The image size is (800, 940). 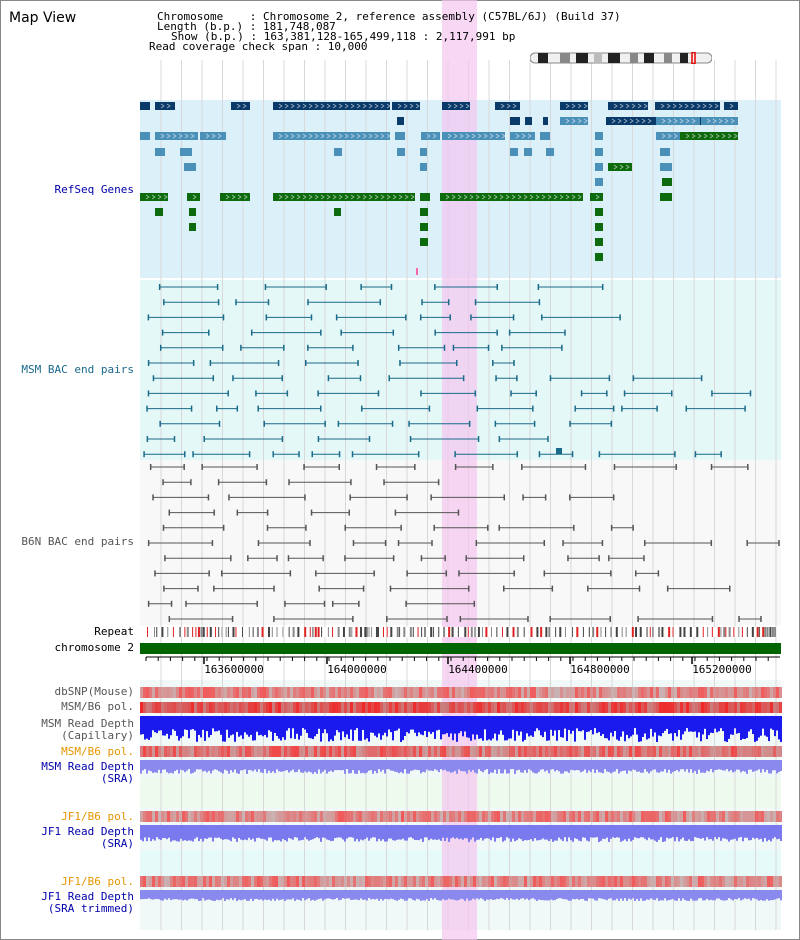 What do you see at coordinates (77, 541) in the screenshot?
I see `track-label-b6n-bac: B6N BAC end pairs` at bounding box center [77, 541].